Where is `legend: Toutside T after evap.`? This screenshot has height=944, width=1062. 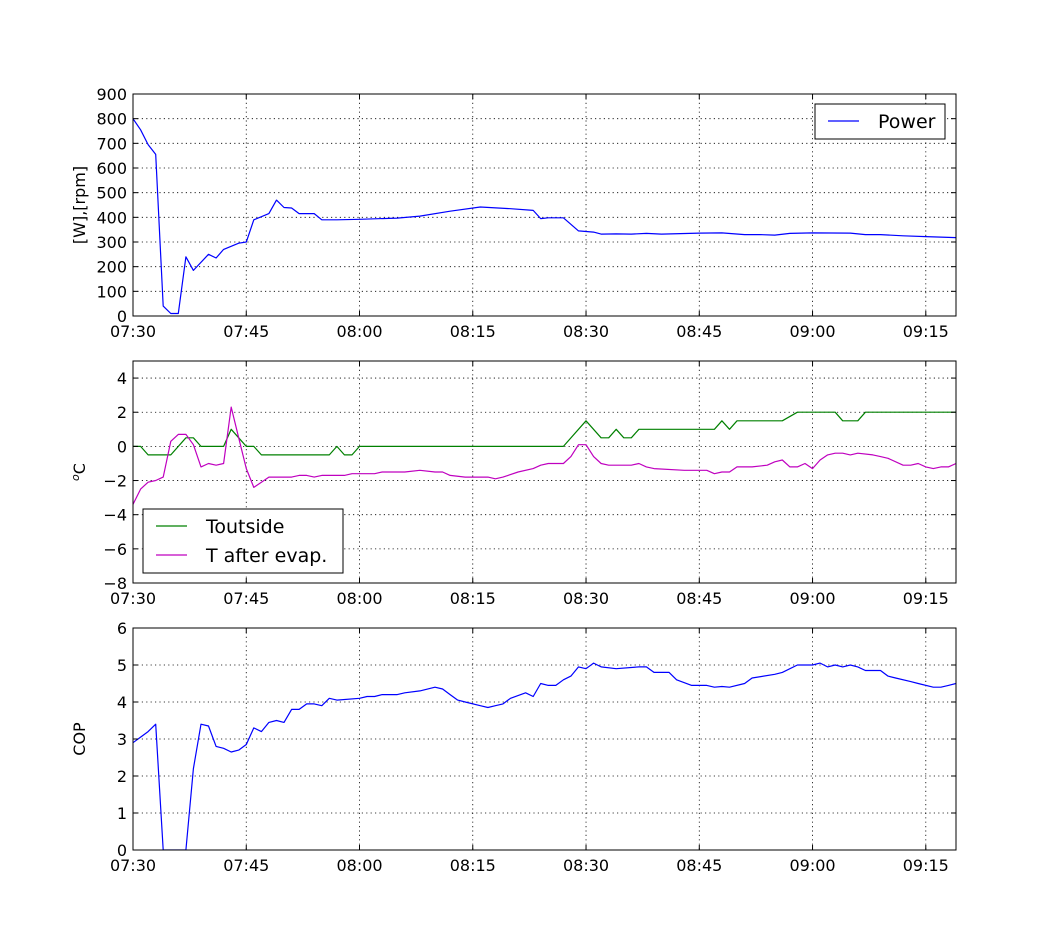
legend: Toutside T after evap. is located at coordinates (243, 541).